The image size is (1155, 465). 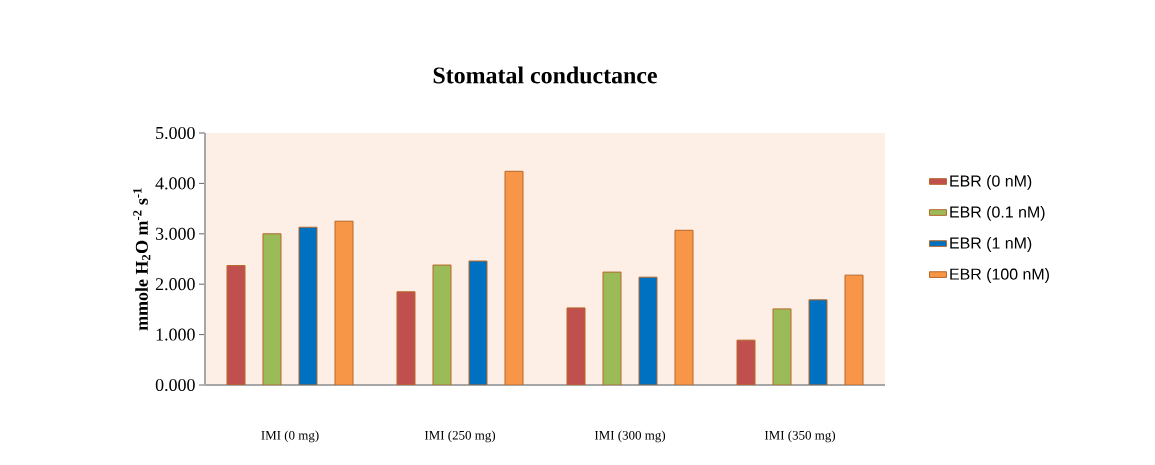 I want to click on y-tick-label: 0.000, so click(x=175, y=385).